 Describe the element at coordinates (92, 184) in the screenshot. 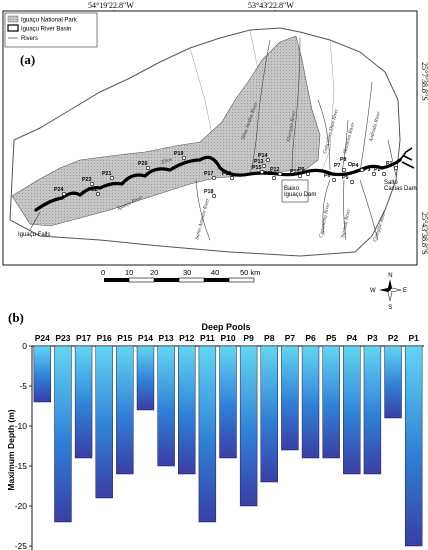

I see `sampling-point-p23` at that location.